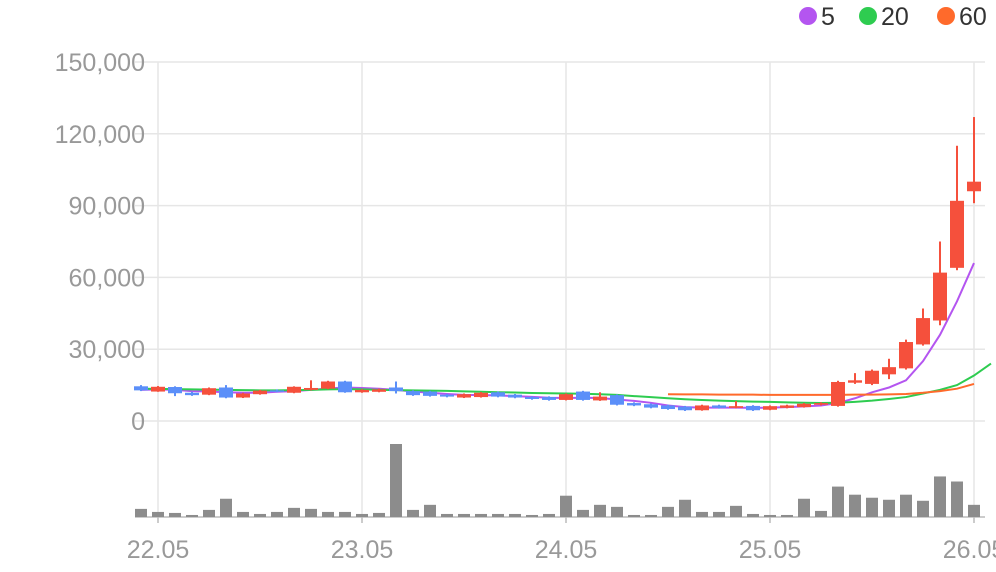 The width and height of the screenshot is (996, 572). What do you see at coordinates (946, 16) in the screenshot?
I see `legend-marker` at bounding box center [946, 16].